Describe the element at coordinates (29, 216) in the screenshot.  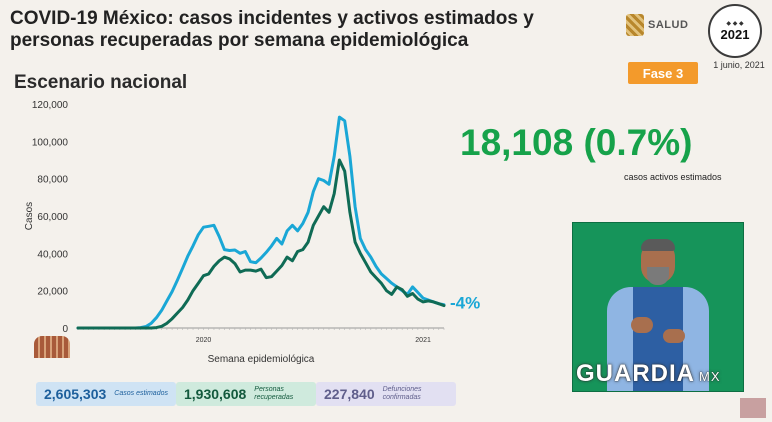
I see `y-axis-label: Casos` at that location.